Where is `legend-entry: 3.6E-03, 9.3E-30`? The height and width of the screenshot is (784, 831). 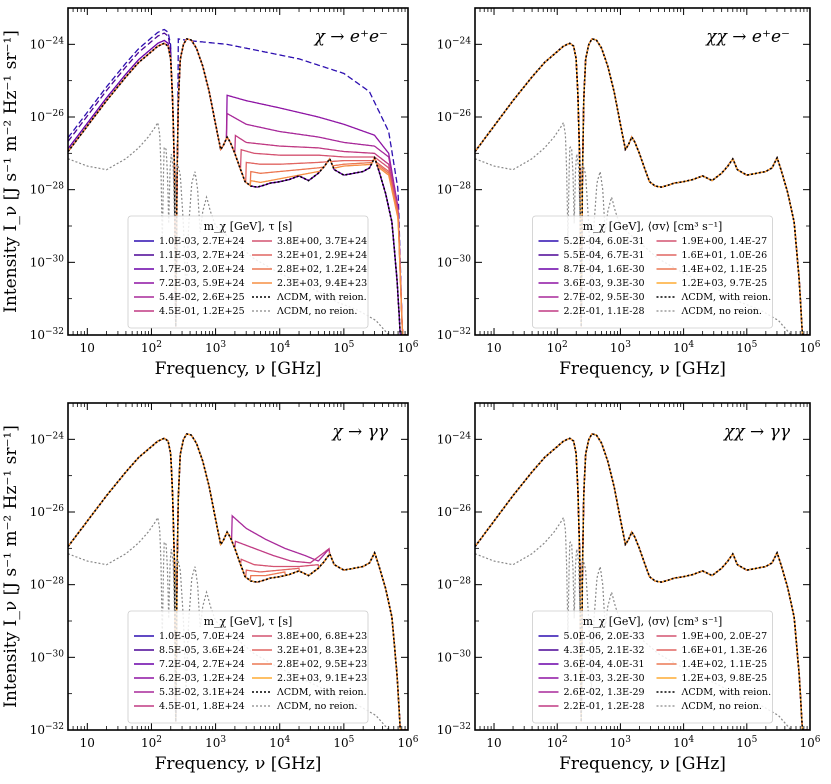 legend-entry: 3.6E-03, 9.3E-30 is located at coordinates (604, 283).